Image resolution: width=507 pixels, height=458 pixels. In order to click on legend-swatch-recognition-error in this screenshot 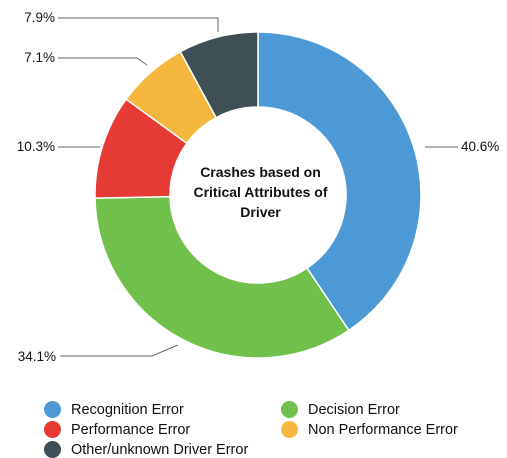, I will do `click(52, 409)`.